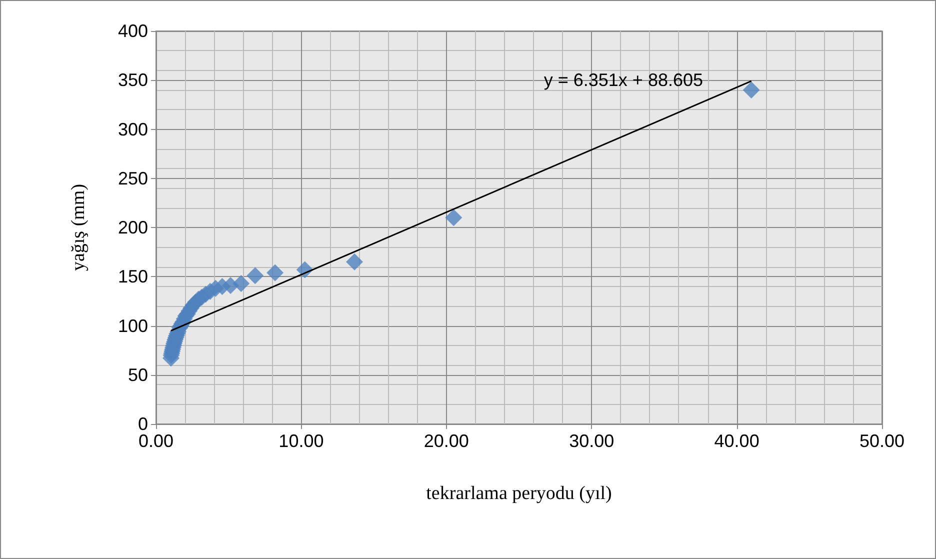 Image resolution: width=936 pixels, height=559 pixels. I want to click on x-tick-label: 30.00, so click(591, 441).